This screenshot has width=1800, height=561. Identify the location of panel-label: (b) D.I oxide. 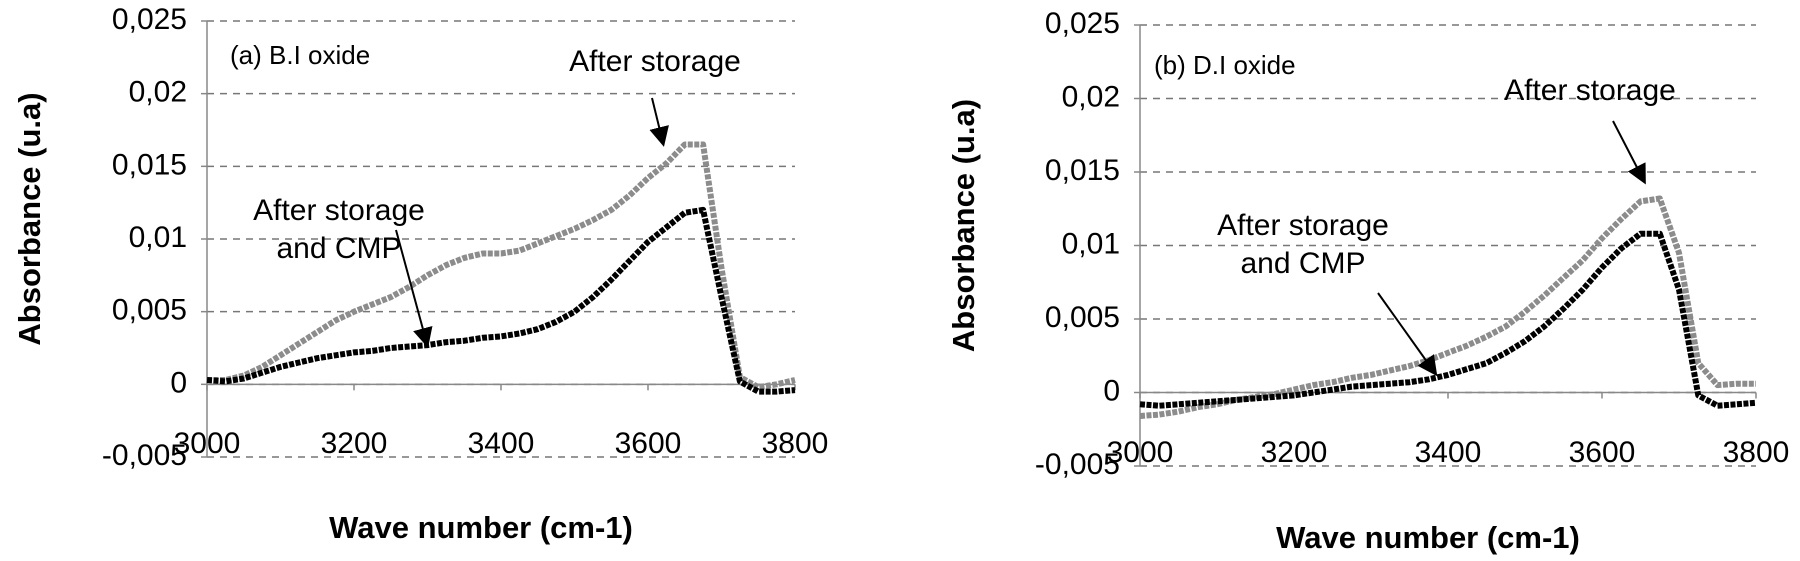
(1225, 65).